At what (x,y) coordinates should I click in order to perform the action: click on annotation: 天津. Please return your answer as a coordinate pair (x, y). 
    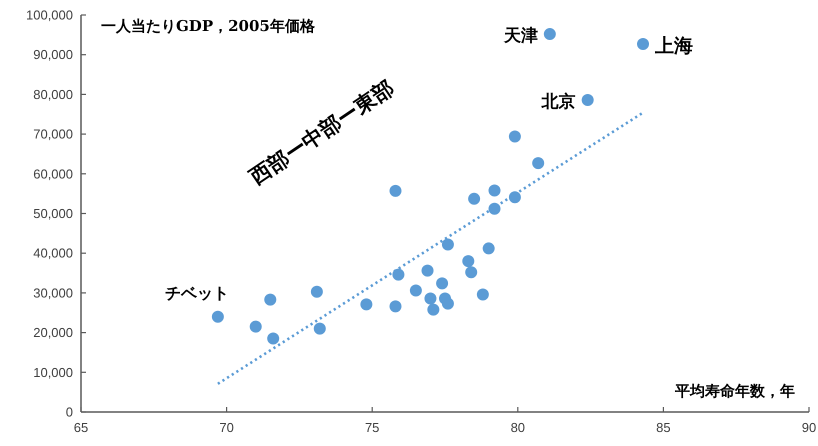
    Looking at the image, I should click on (520, 36).